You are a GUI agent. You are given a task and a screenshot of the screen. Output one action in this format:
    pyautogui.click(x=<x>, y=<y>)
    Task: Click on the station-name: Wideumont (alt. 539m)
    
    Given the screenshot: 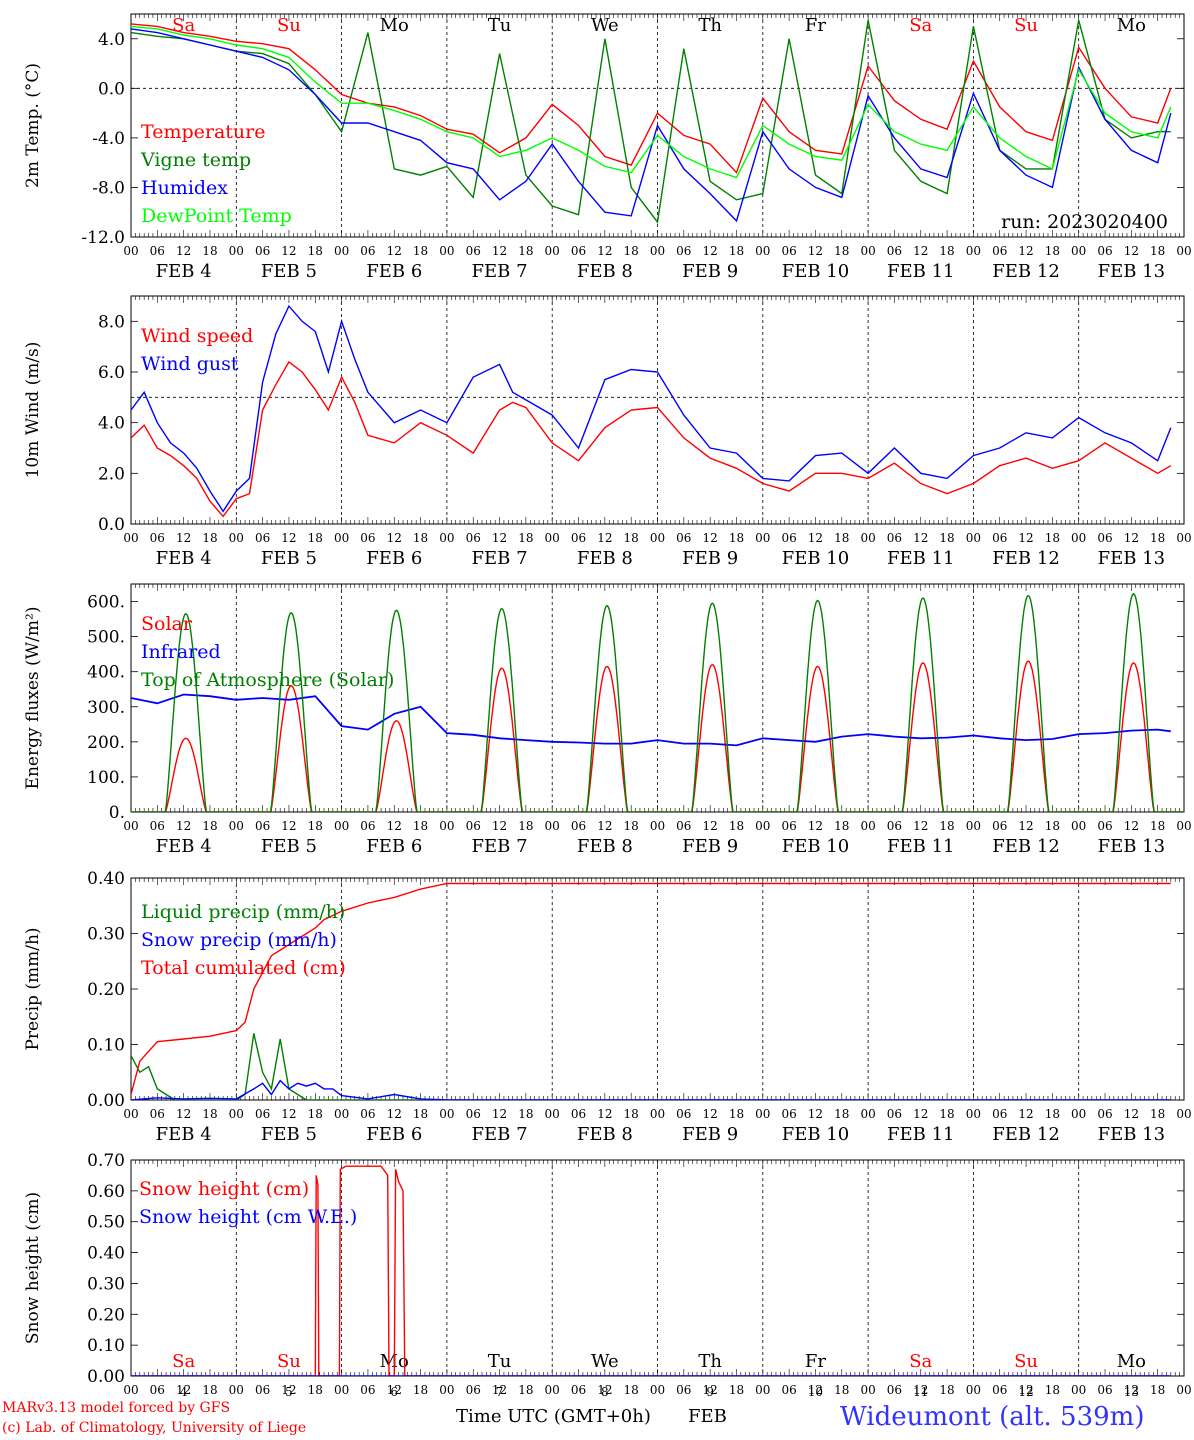 What is the action you would take?
    pyautogui.click(x=992, y=1417)
    